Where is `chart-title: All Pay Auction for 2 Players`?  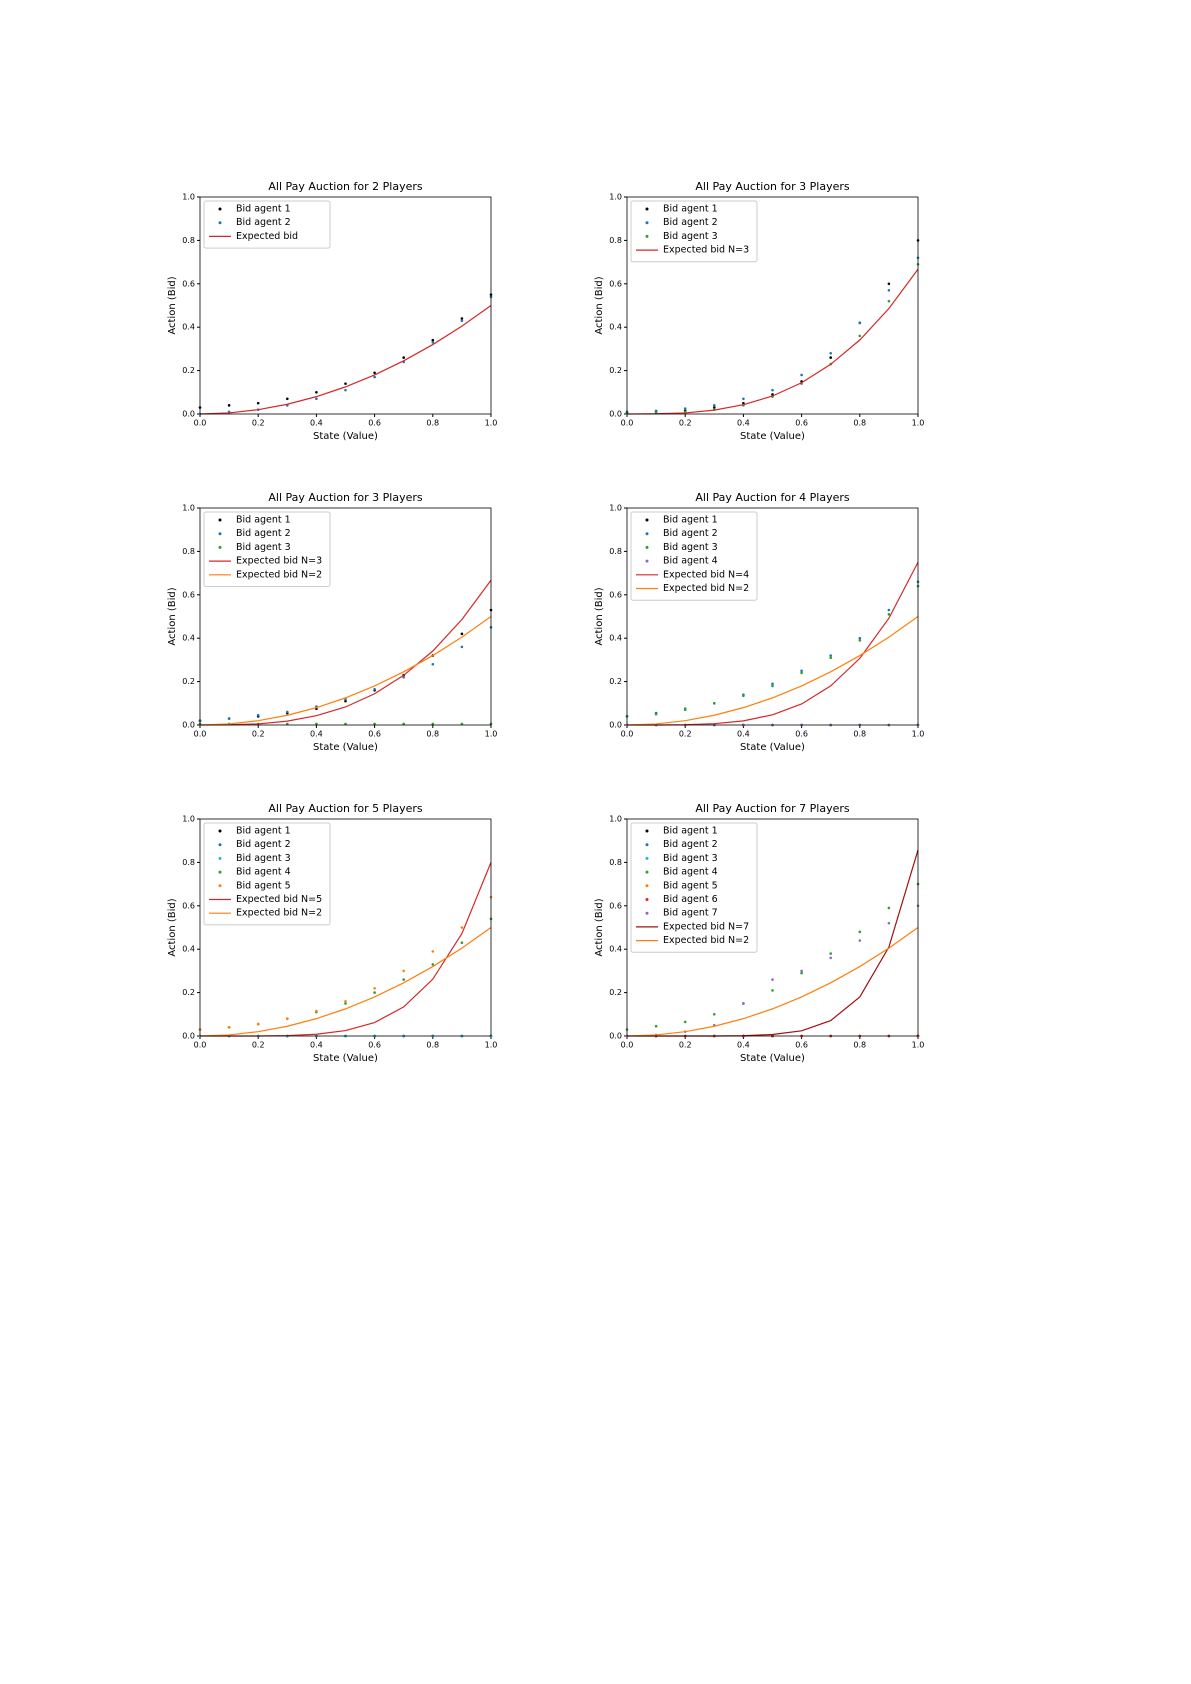
chart-title: All Pay Auction for 2 Players is located at coordinates (345, 186).